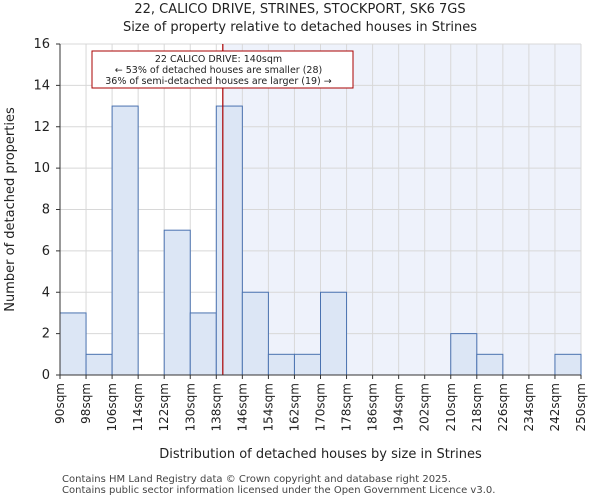  What do you see at coordinates (46, 210) in the screenshot?
I see `y-tick-label: 8` at bounding box center [46, 210].